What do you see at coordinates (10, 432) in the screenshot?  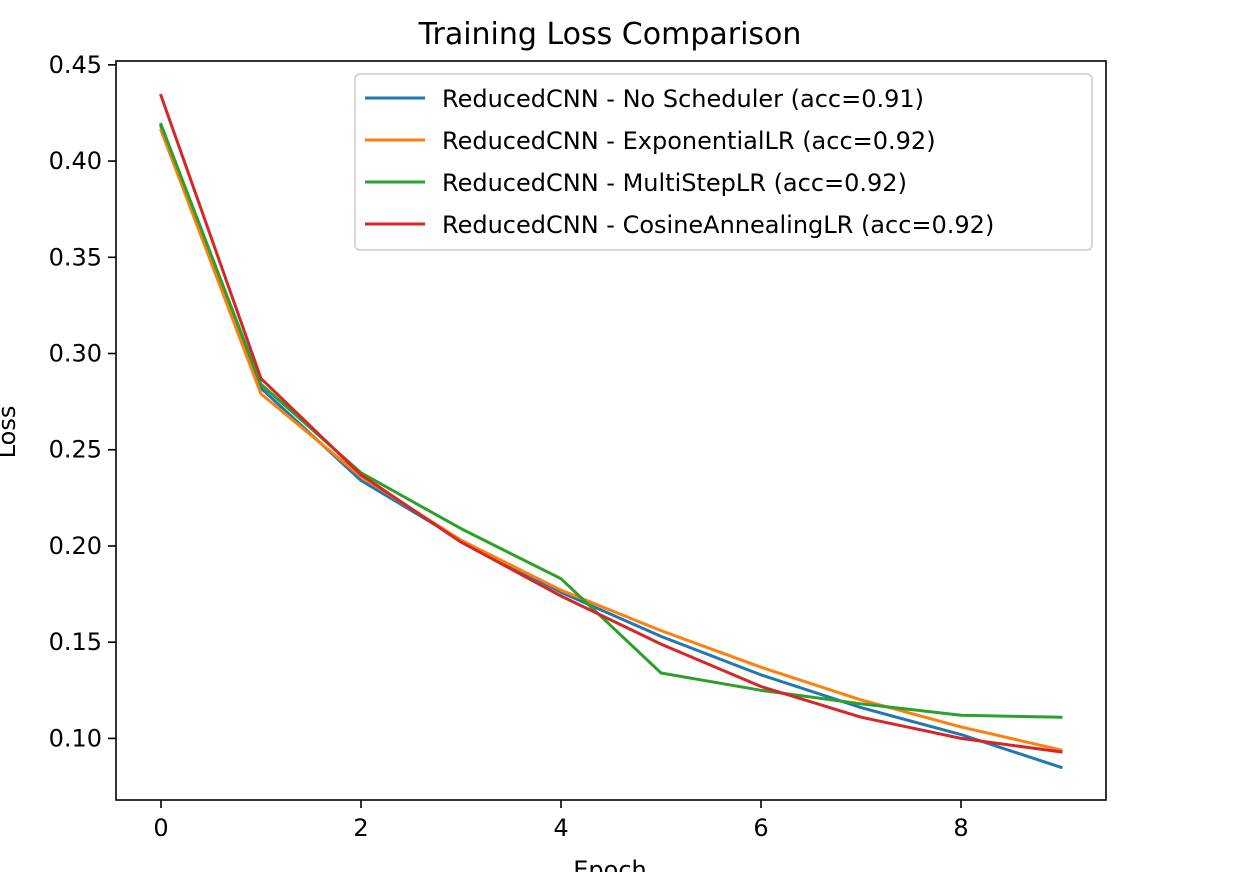 I see `y-axis-label: Loss` at bounding box center [10, 432].